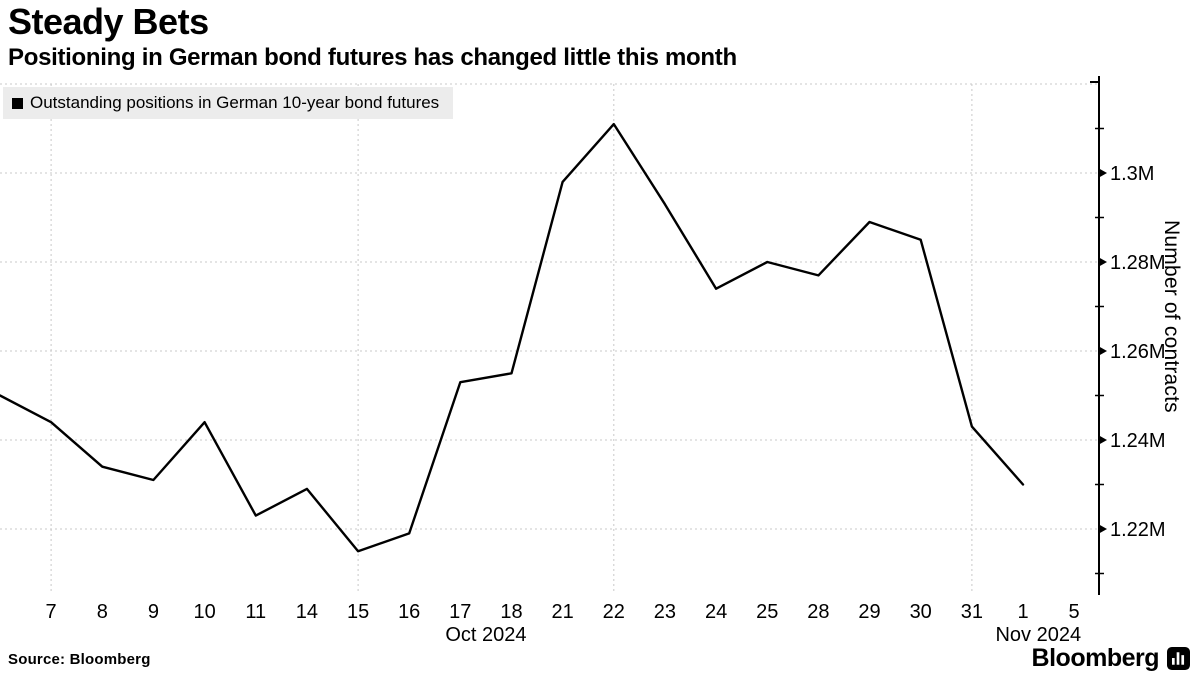 This screenshot has width=1200, height=675. Describe the element at coordinates (1074, 612) in the screenshot. I see `x-tick-label: 5` at that location.